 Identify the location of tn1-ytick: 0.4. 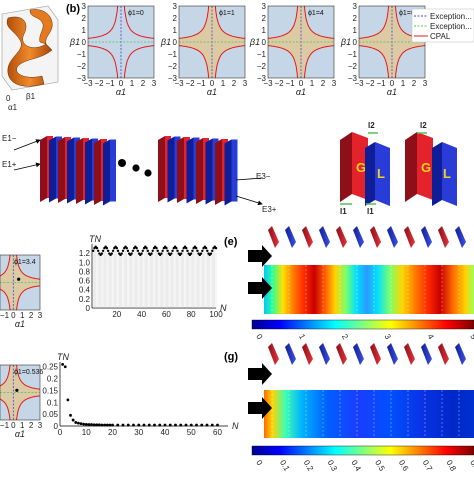
(85, 290).